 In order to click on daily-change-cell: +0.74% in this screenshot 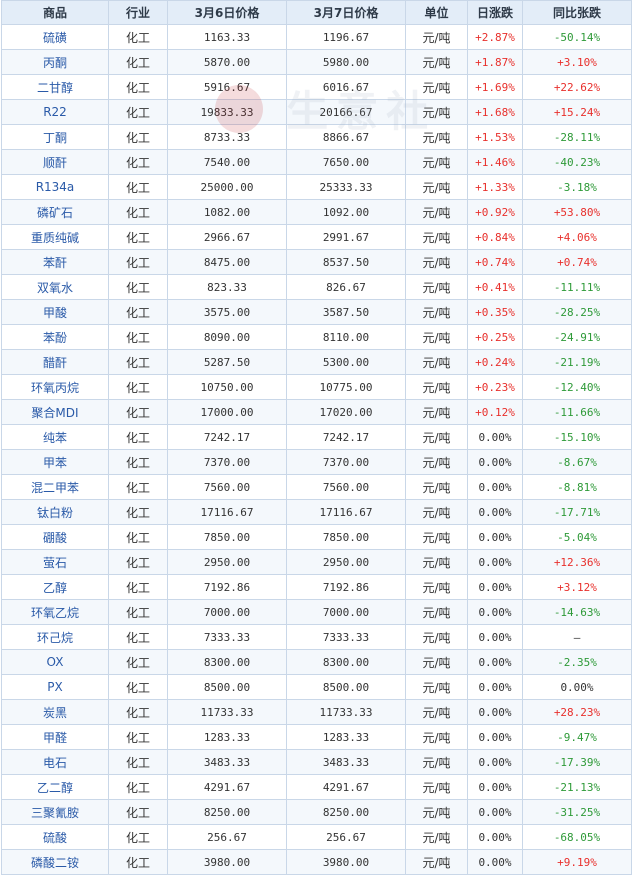, I will do `click(495, 262)`.